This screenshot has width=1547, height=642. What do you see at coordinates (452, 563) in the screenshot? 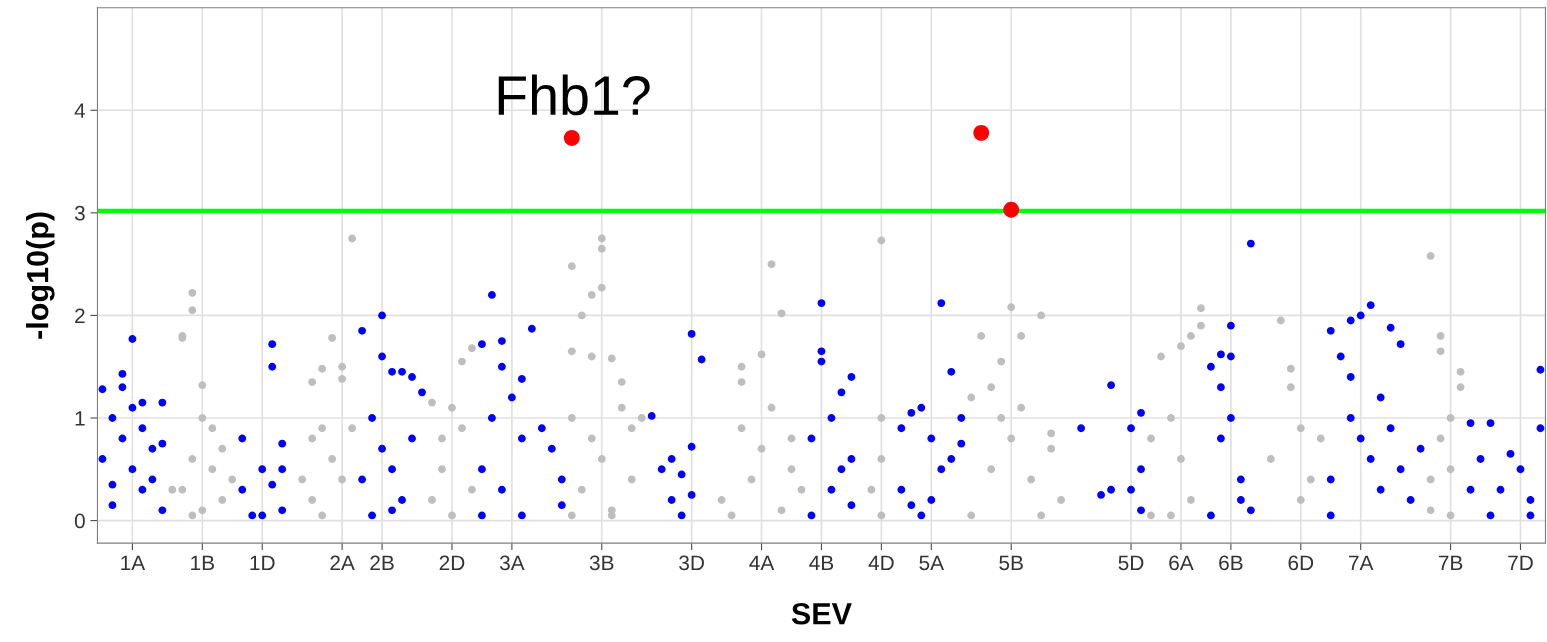
I see `x-tick-label: 2D` at bounding box center [452, 563].